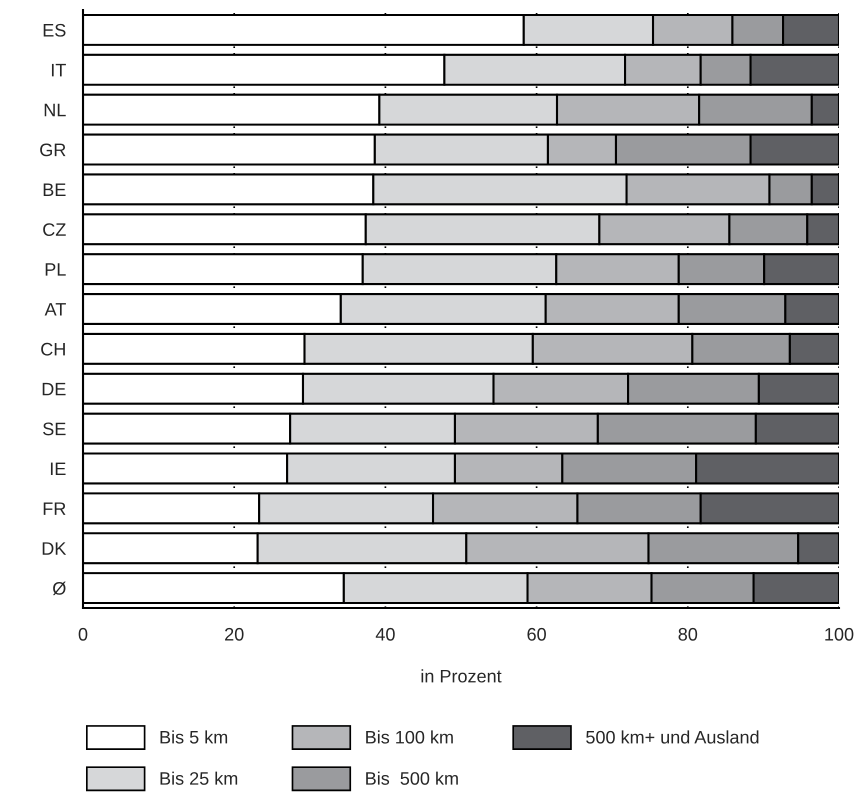  What do you see at coordinates (412, 778) in the screenshot?
I see `legend-label: Bis 500 km` at bounding box center [412, 778].